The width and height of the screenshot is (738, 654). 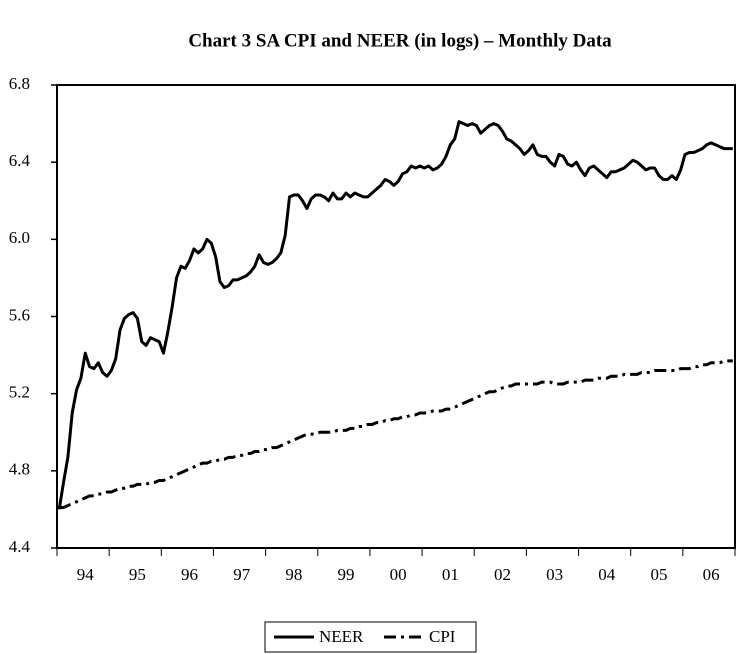 I want to click on legend-label: CPI, so click(x=442, y=636).